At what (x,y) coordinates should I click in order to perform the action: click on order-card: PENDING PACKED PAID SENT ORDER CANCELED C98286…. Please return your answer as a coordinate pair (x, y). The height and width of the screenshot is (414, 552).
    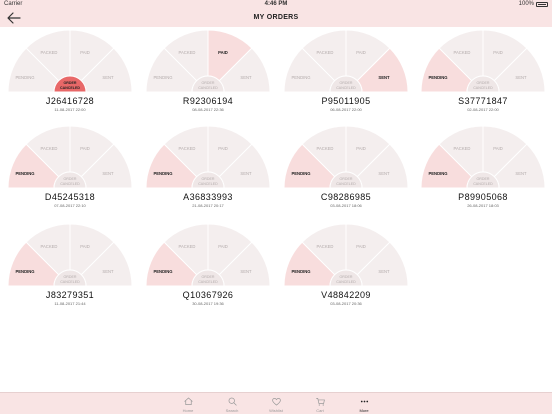
    Looking at the image, I should click on (346, 172).